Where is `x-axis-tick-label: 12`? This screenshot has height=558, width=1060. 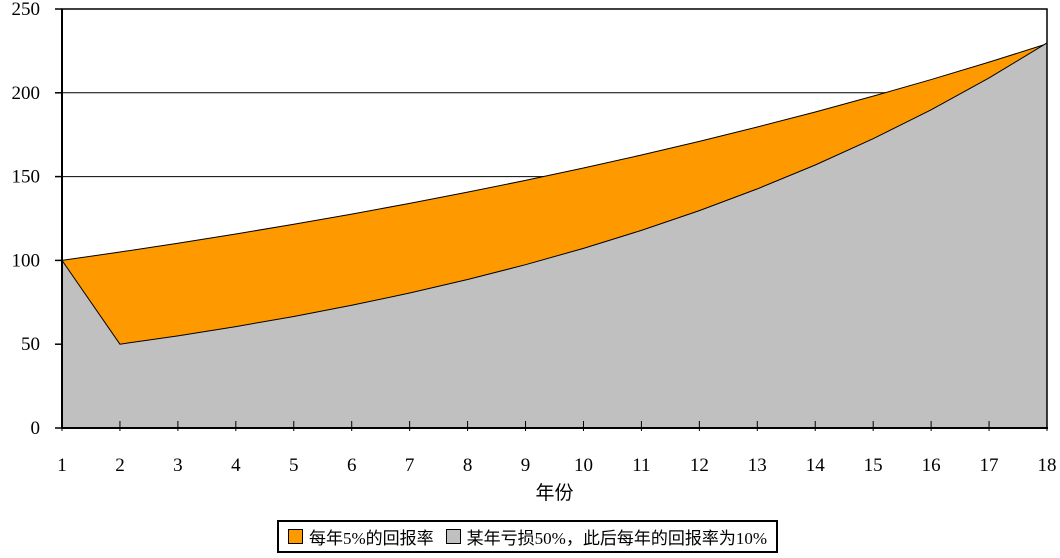 x-axis-tick-label: 12 is located at coordinates (699, 465).